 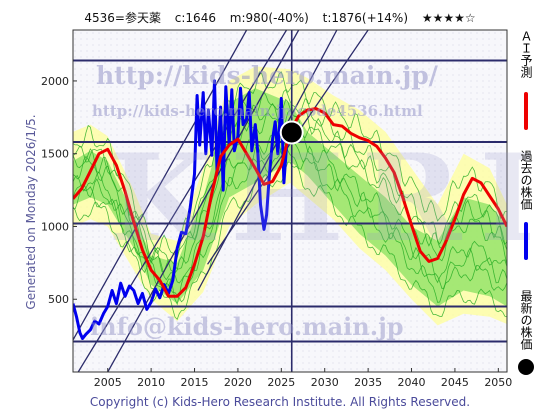 What do you see at coordinates (526, 241) in the screenshot?
I see `legend-past-price-swatch` at bounding box center [526, 241].